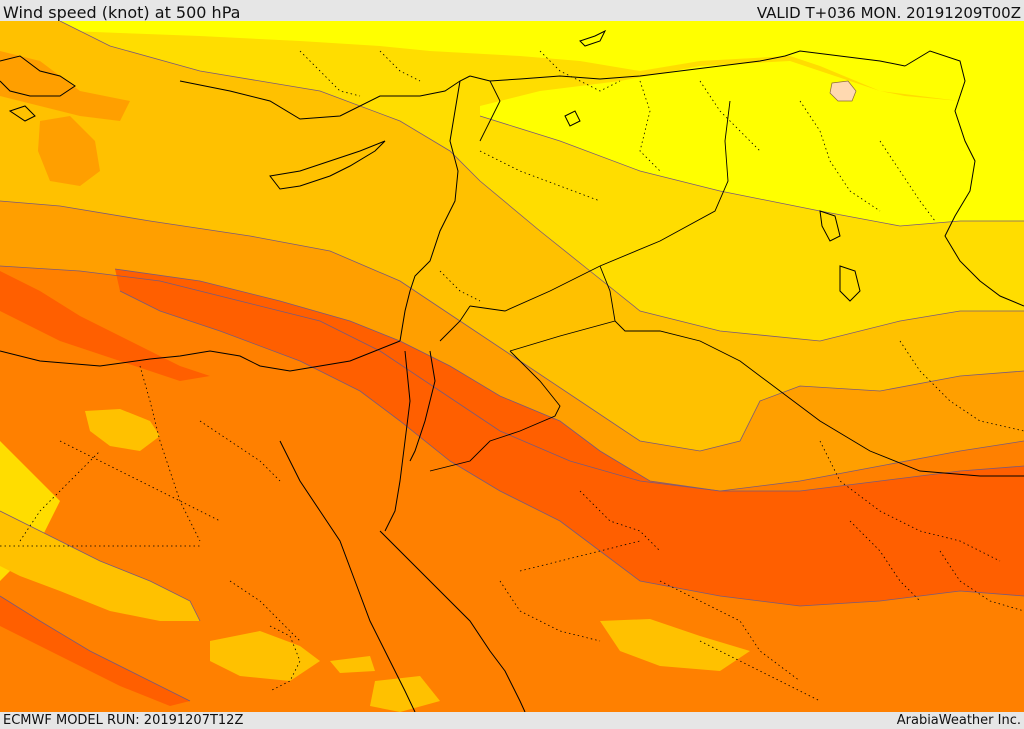 This screenshot has width=1024, height=729. Describe the element at coordinates (265, 656) in the screenshot. I see `wind-patch-light-orange-south` at that location.